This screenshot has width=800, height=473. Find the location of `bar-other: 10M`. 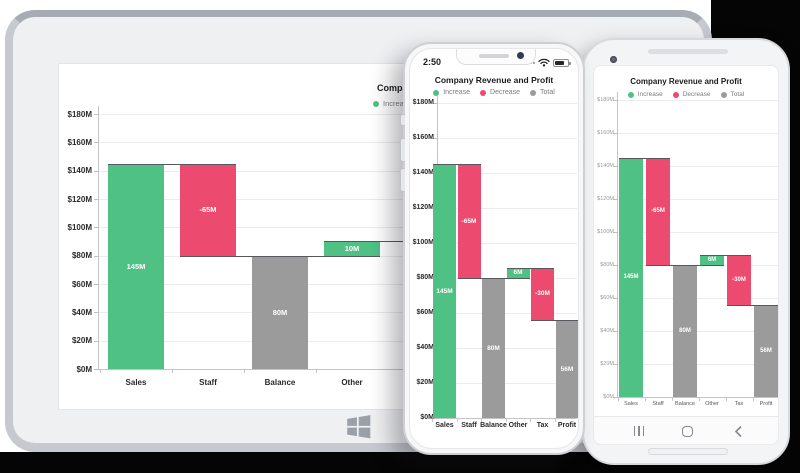

bar-other: 10M is located at coordinates (352, 248).